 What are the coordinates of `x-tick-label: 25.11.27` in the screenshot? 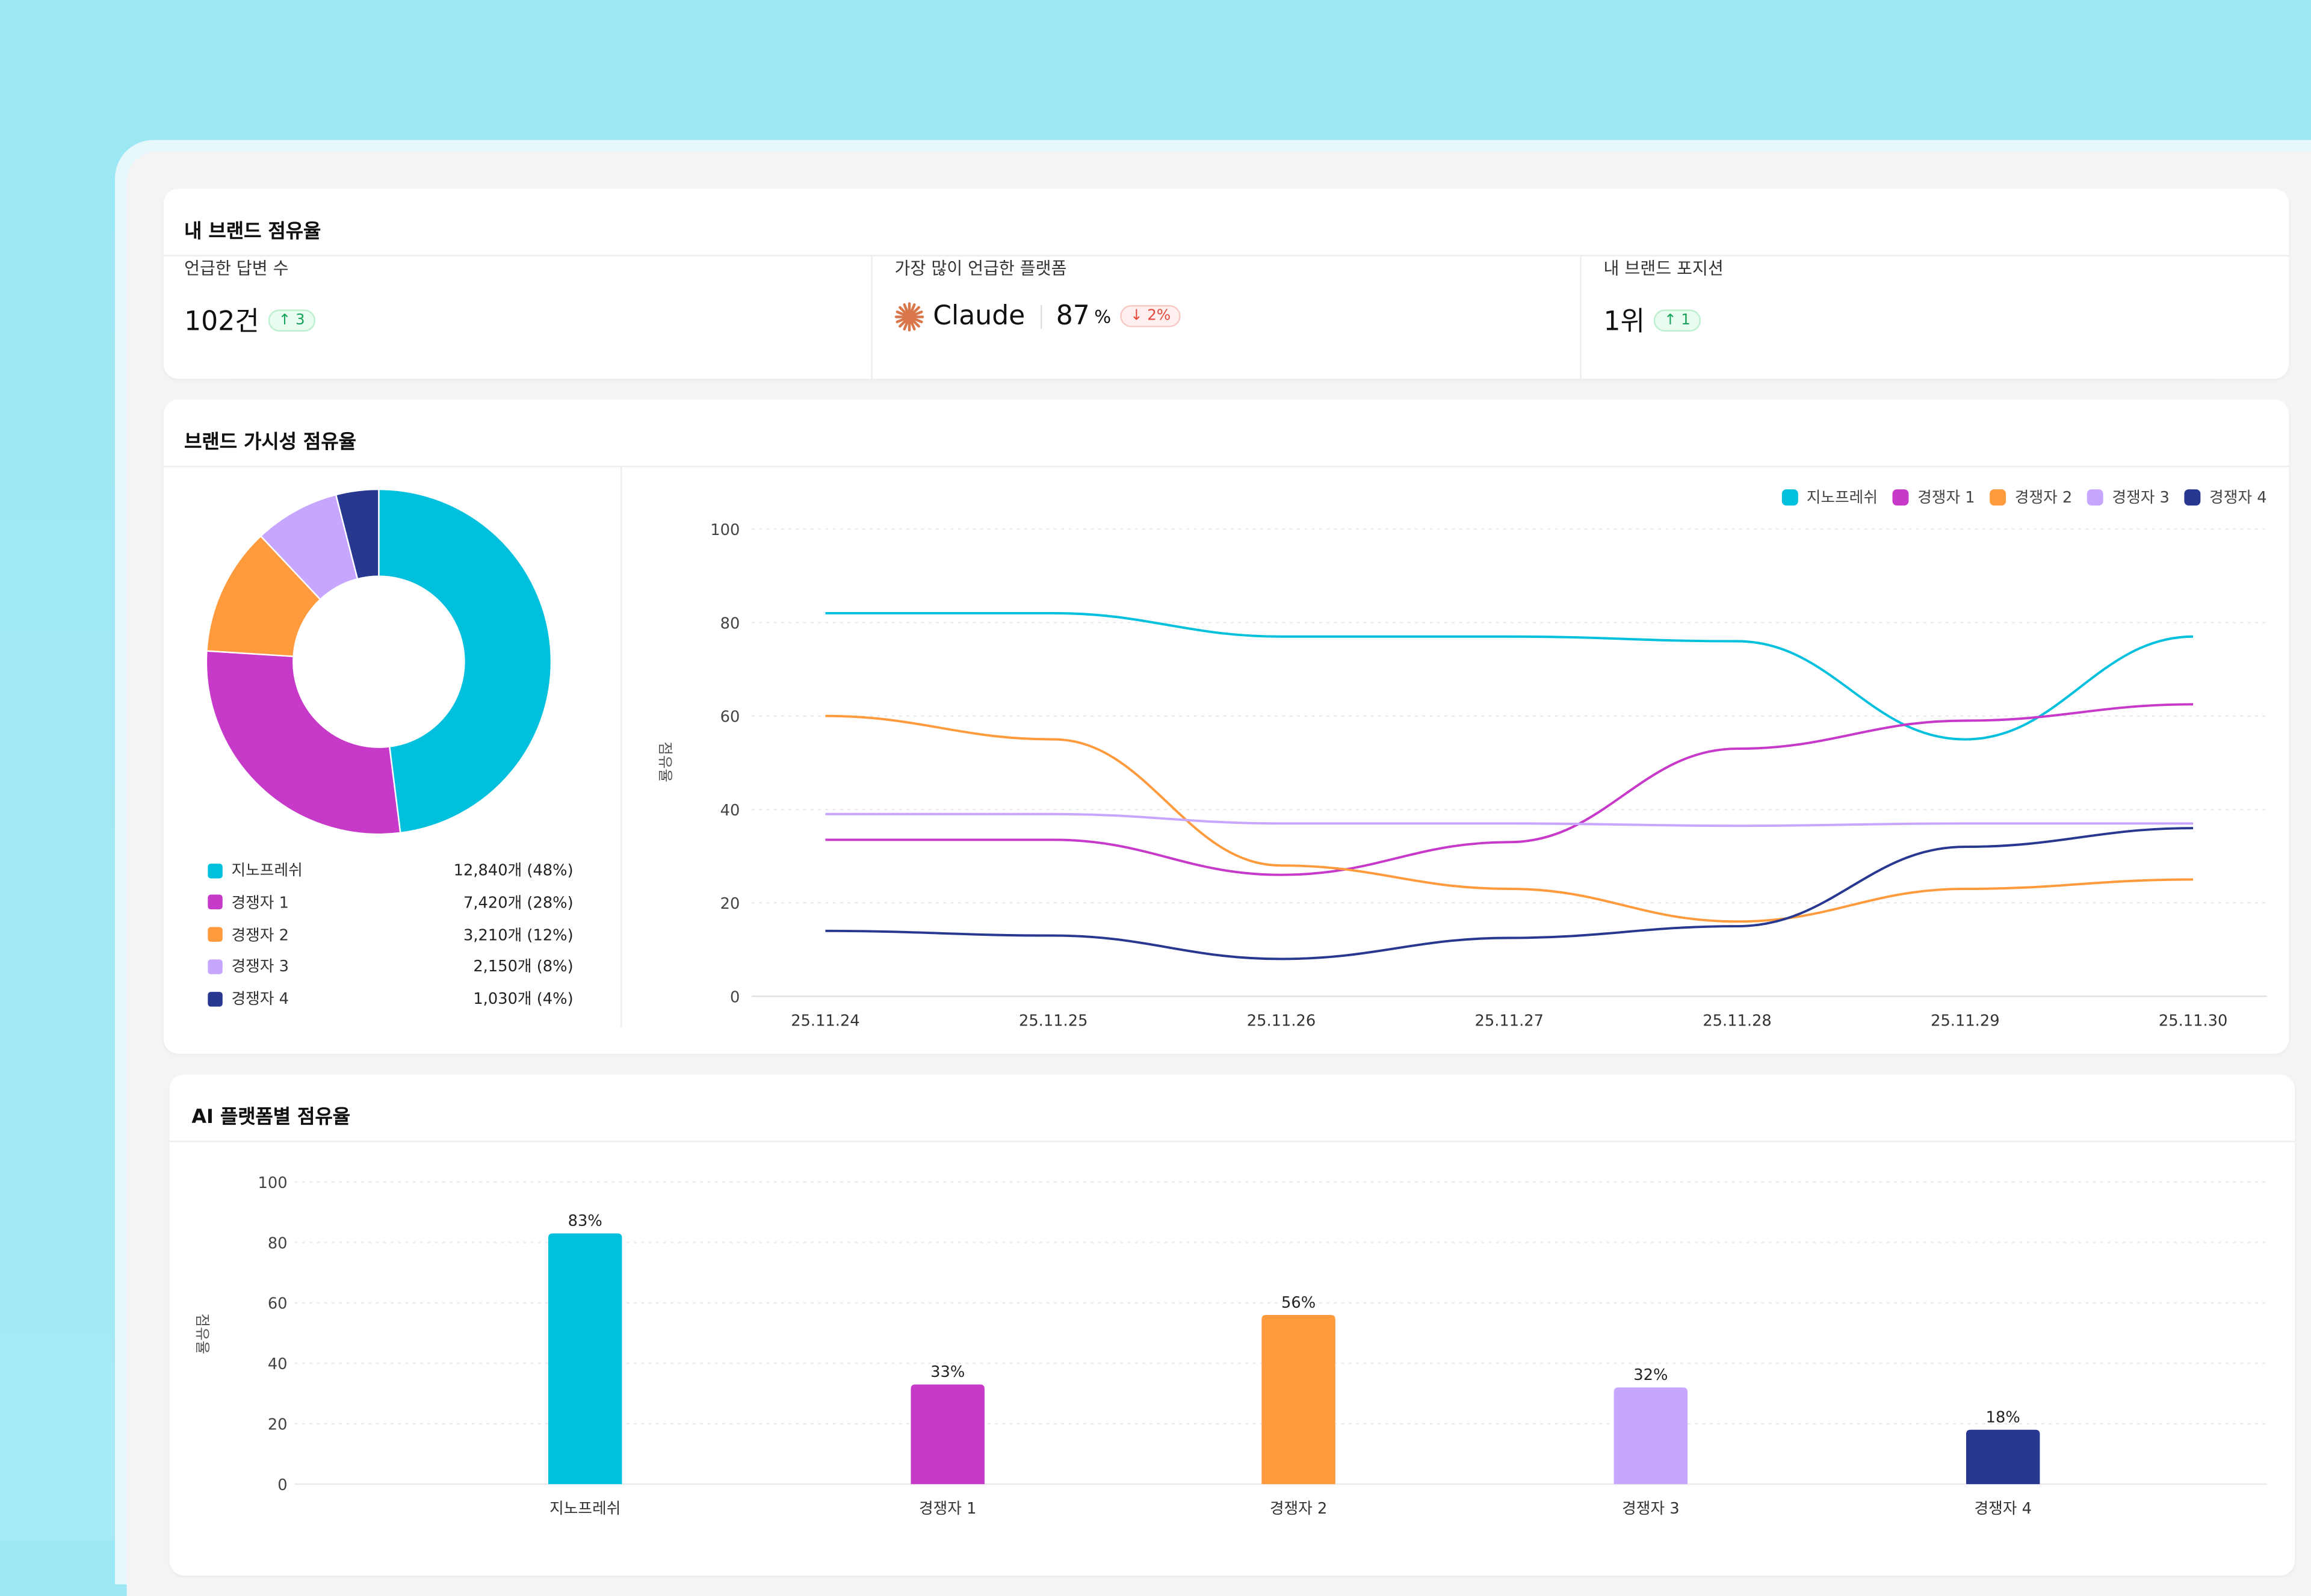 It's located at (1509, 1021).